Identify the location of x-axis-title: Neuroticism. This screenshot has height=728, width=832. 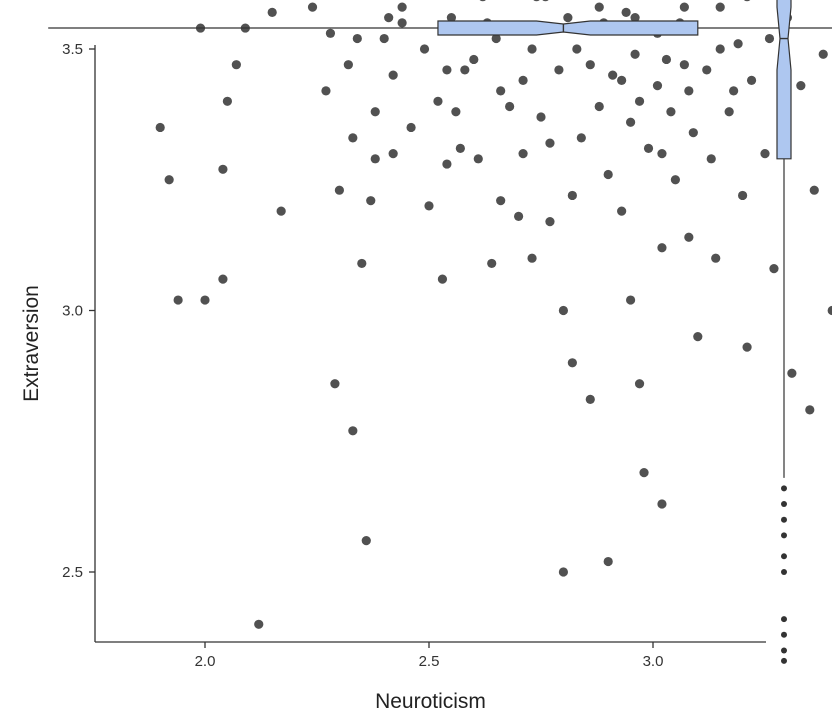
(430, 701).